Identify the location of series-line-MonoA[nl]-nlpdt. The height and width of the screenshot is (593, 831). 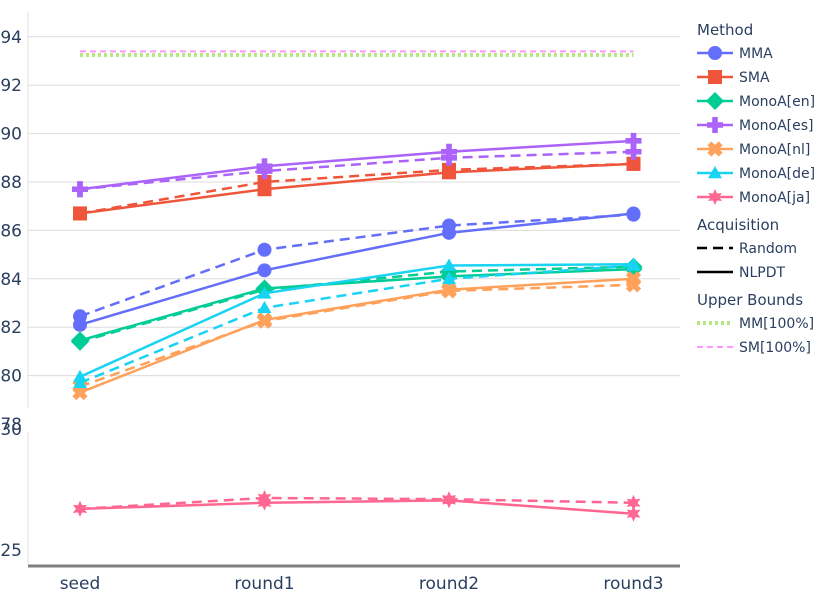
(356, 335).